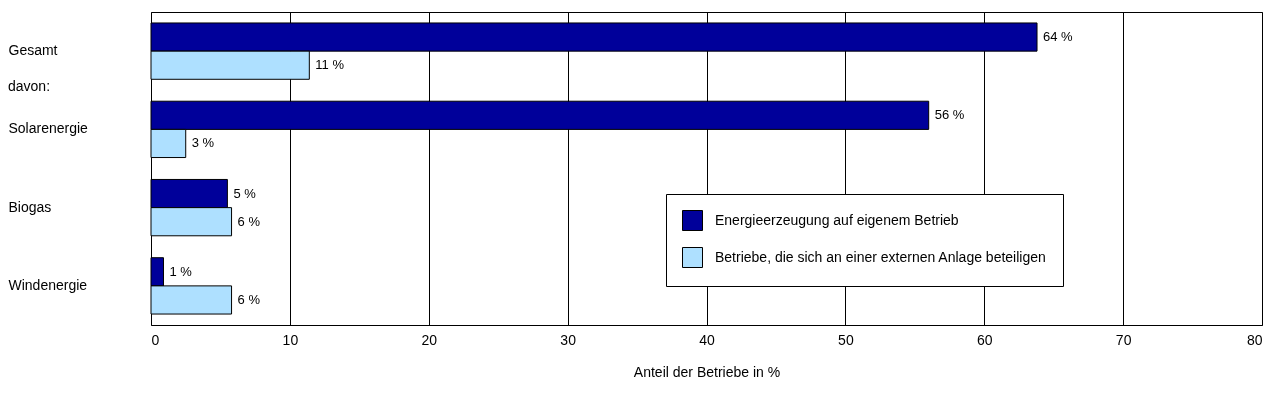  What do you see at coordinates (33, 50) in the screenshot?
I see `y-tick-label: Gesamt` at bounding box center [33, 50].